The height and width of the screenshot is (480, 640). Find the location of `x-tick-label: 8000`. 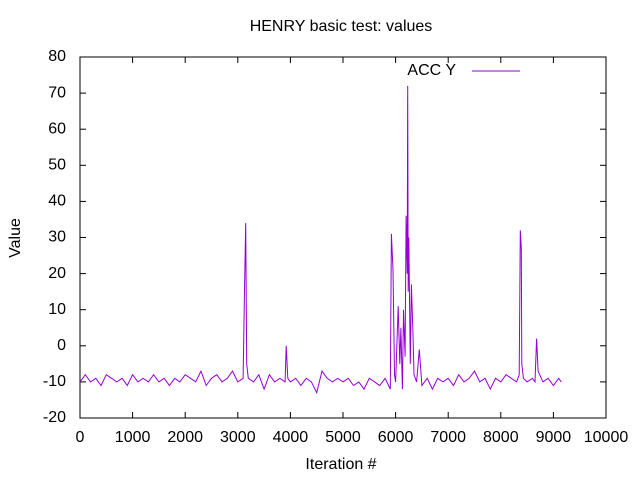

x-tick-label: 8000 is located at coordinates (501, 437).